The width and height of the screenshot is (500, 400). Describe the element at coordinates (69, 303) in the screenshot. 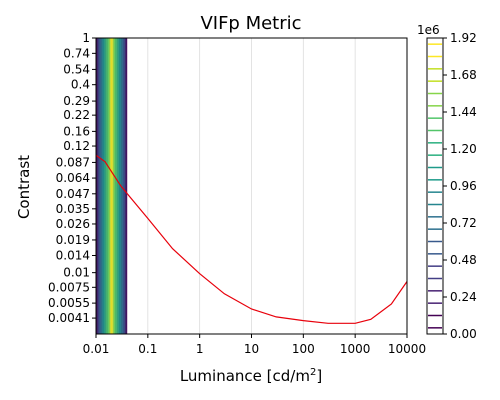

I see `y-tick-label: 0.0055` at that location.